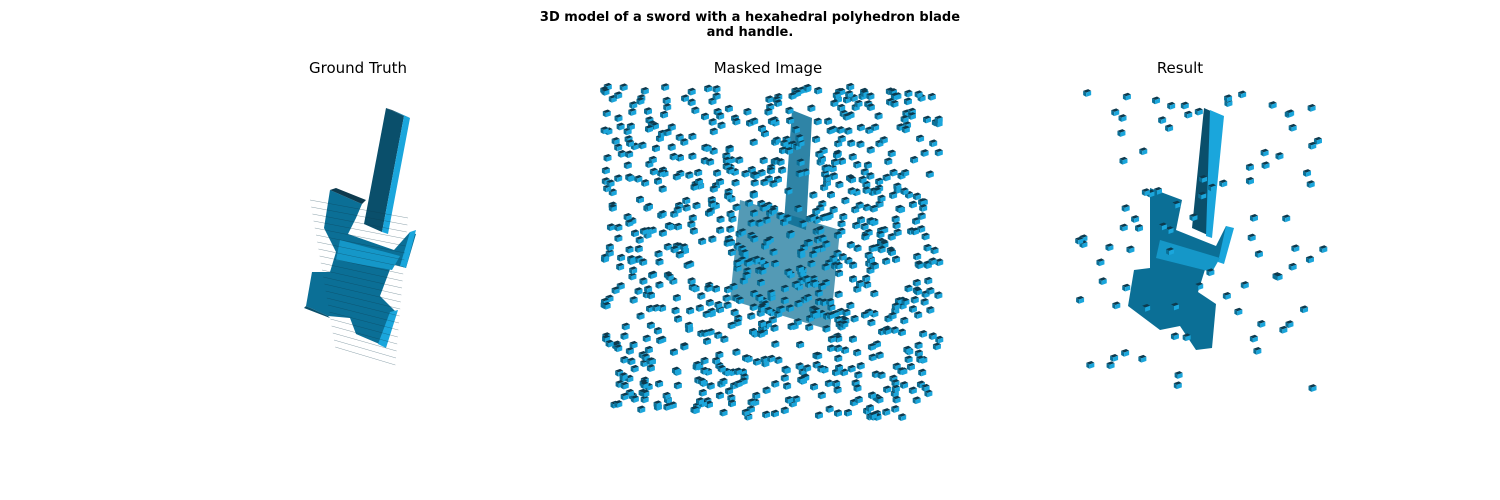 The height and width of the screenshot is (500, 1500). Describe the element at coordinates (1181, 229) in the screenshot. I see `result-sword-voxels` at that location.